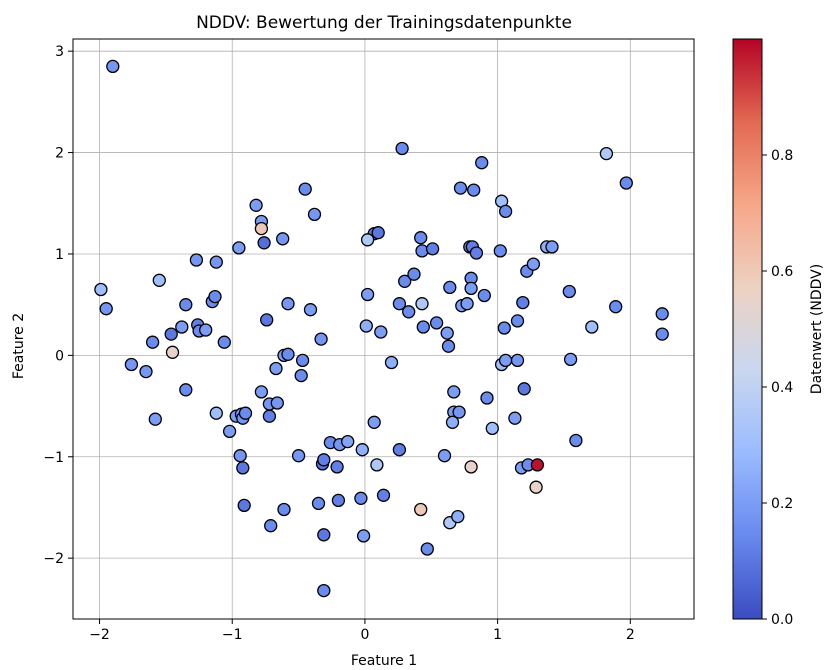 Image resolution: width=835 pixels, height=670 pixels. Describe the element at coordinates (782, 620) in the screenshot. I see `colorbar-tick-label: 0.0` at that location.